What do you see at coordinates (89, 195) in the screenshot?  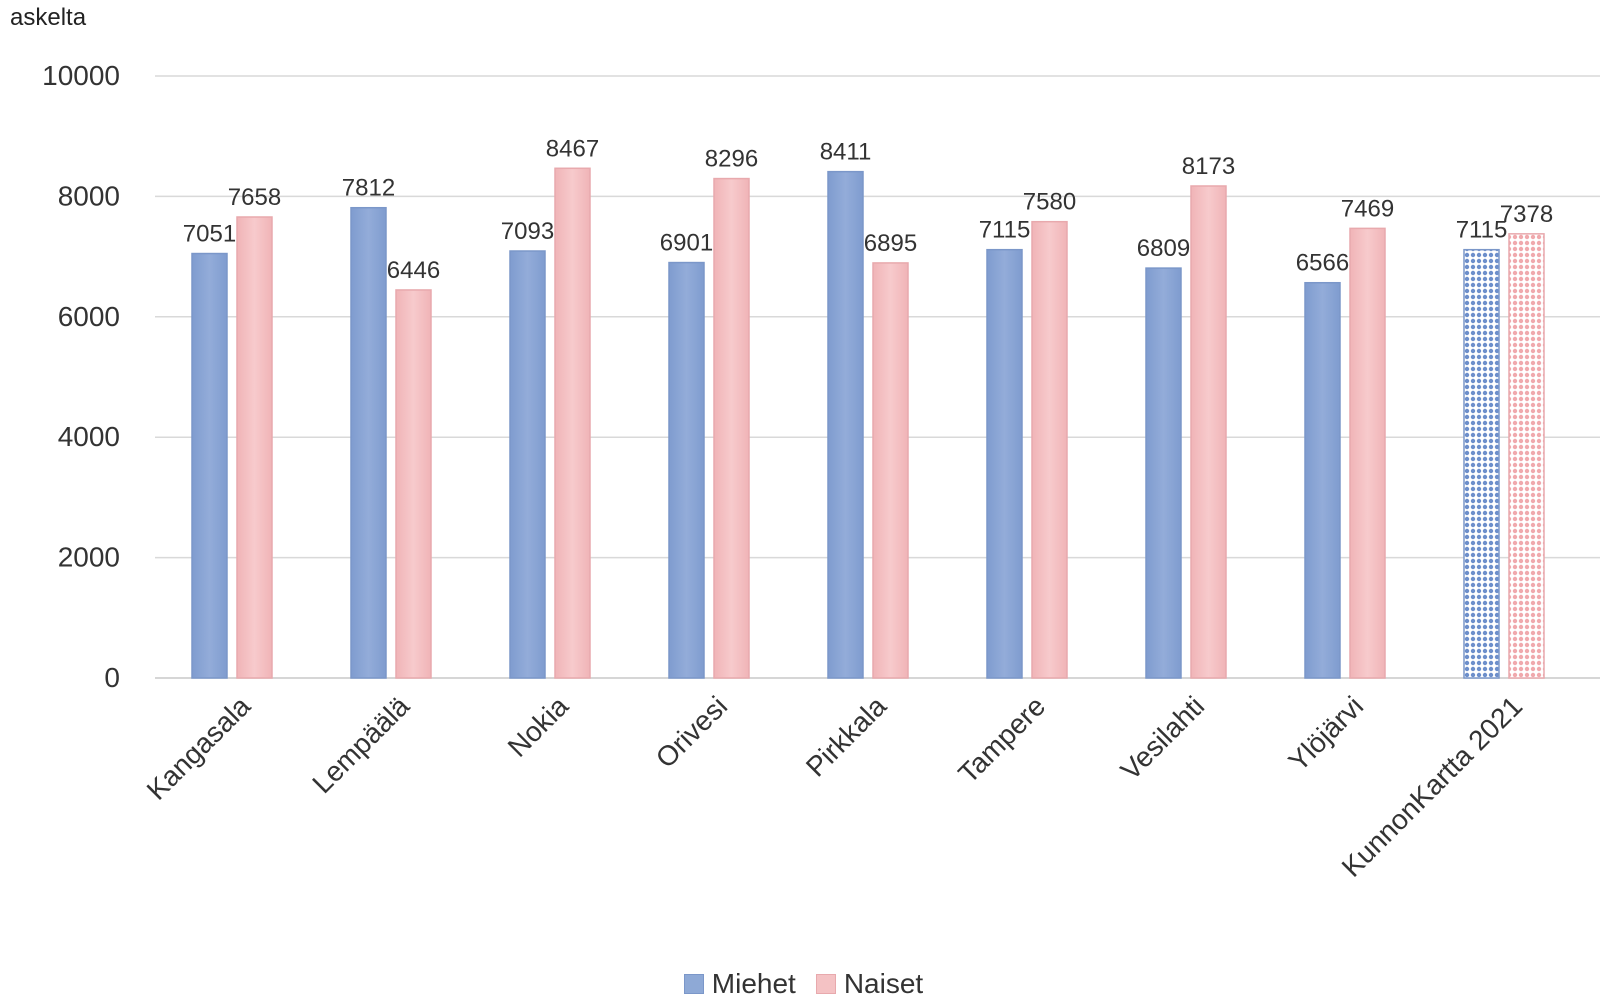 I see `y-tick-label: 8000` at bounding box center [89, 195].